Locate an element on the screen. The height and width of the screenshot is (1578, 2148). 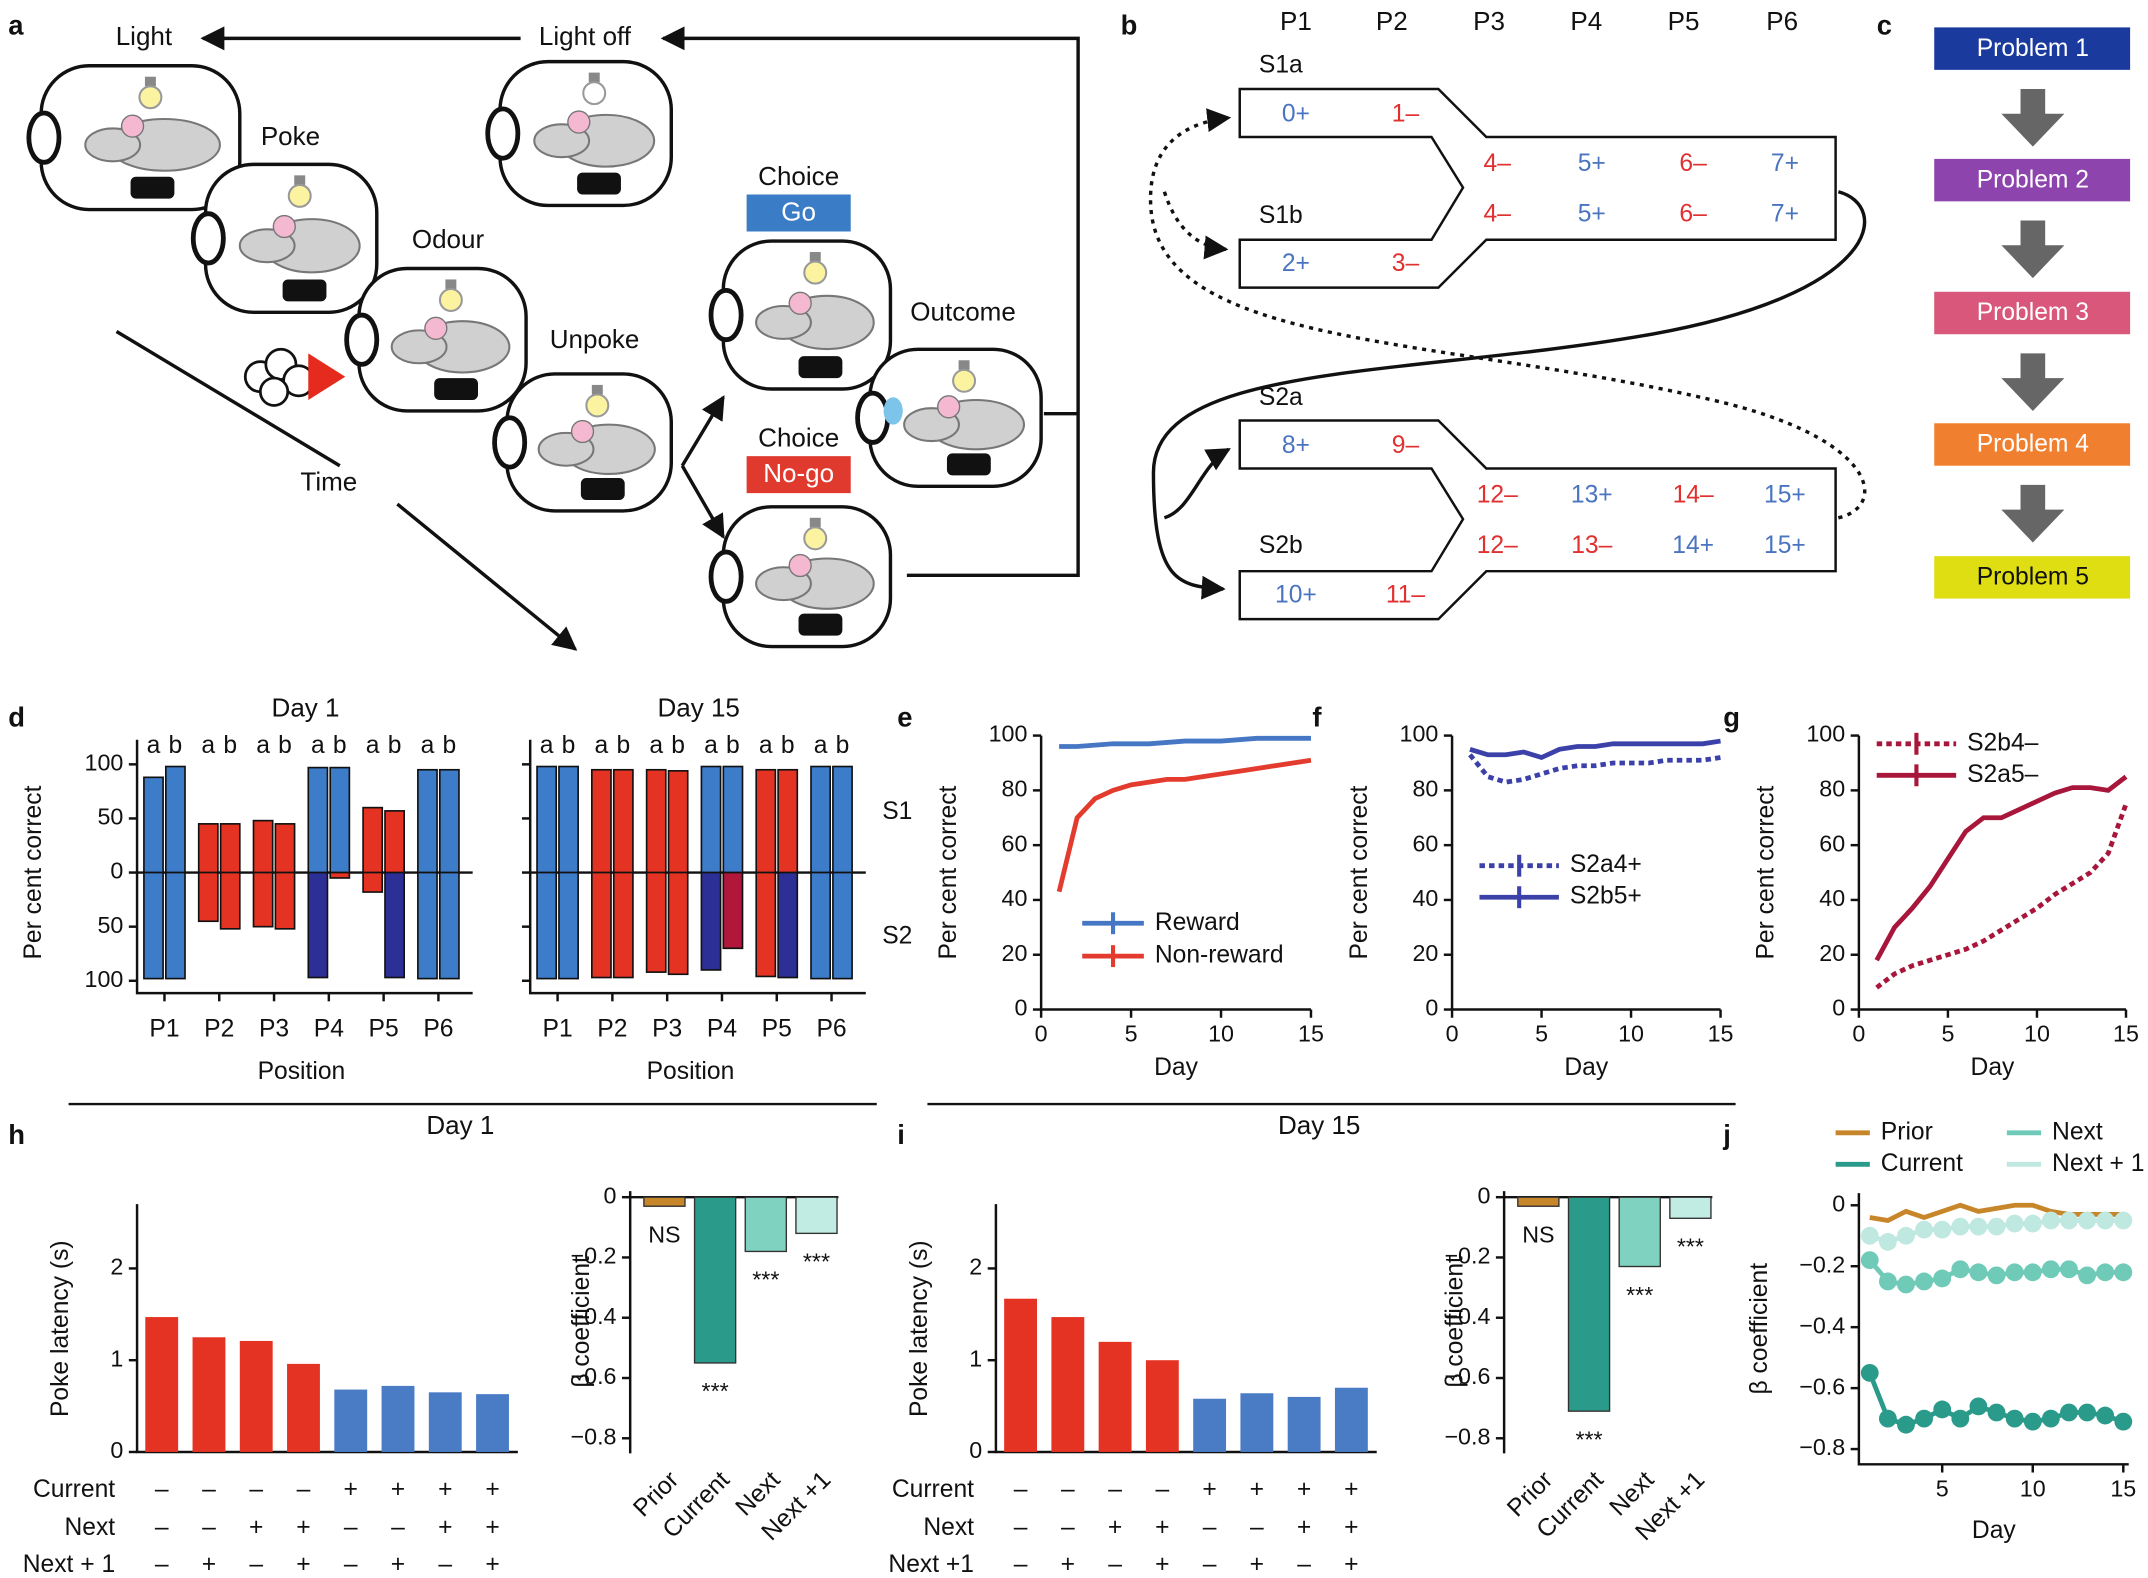
cell-label: 13+ is located at coordinates (1592, 494).